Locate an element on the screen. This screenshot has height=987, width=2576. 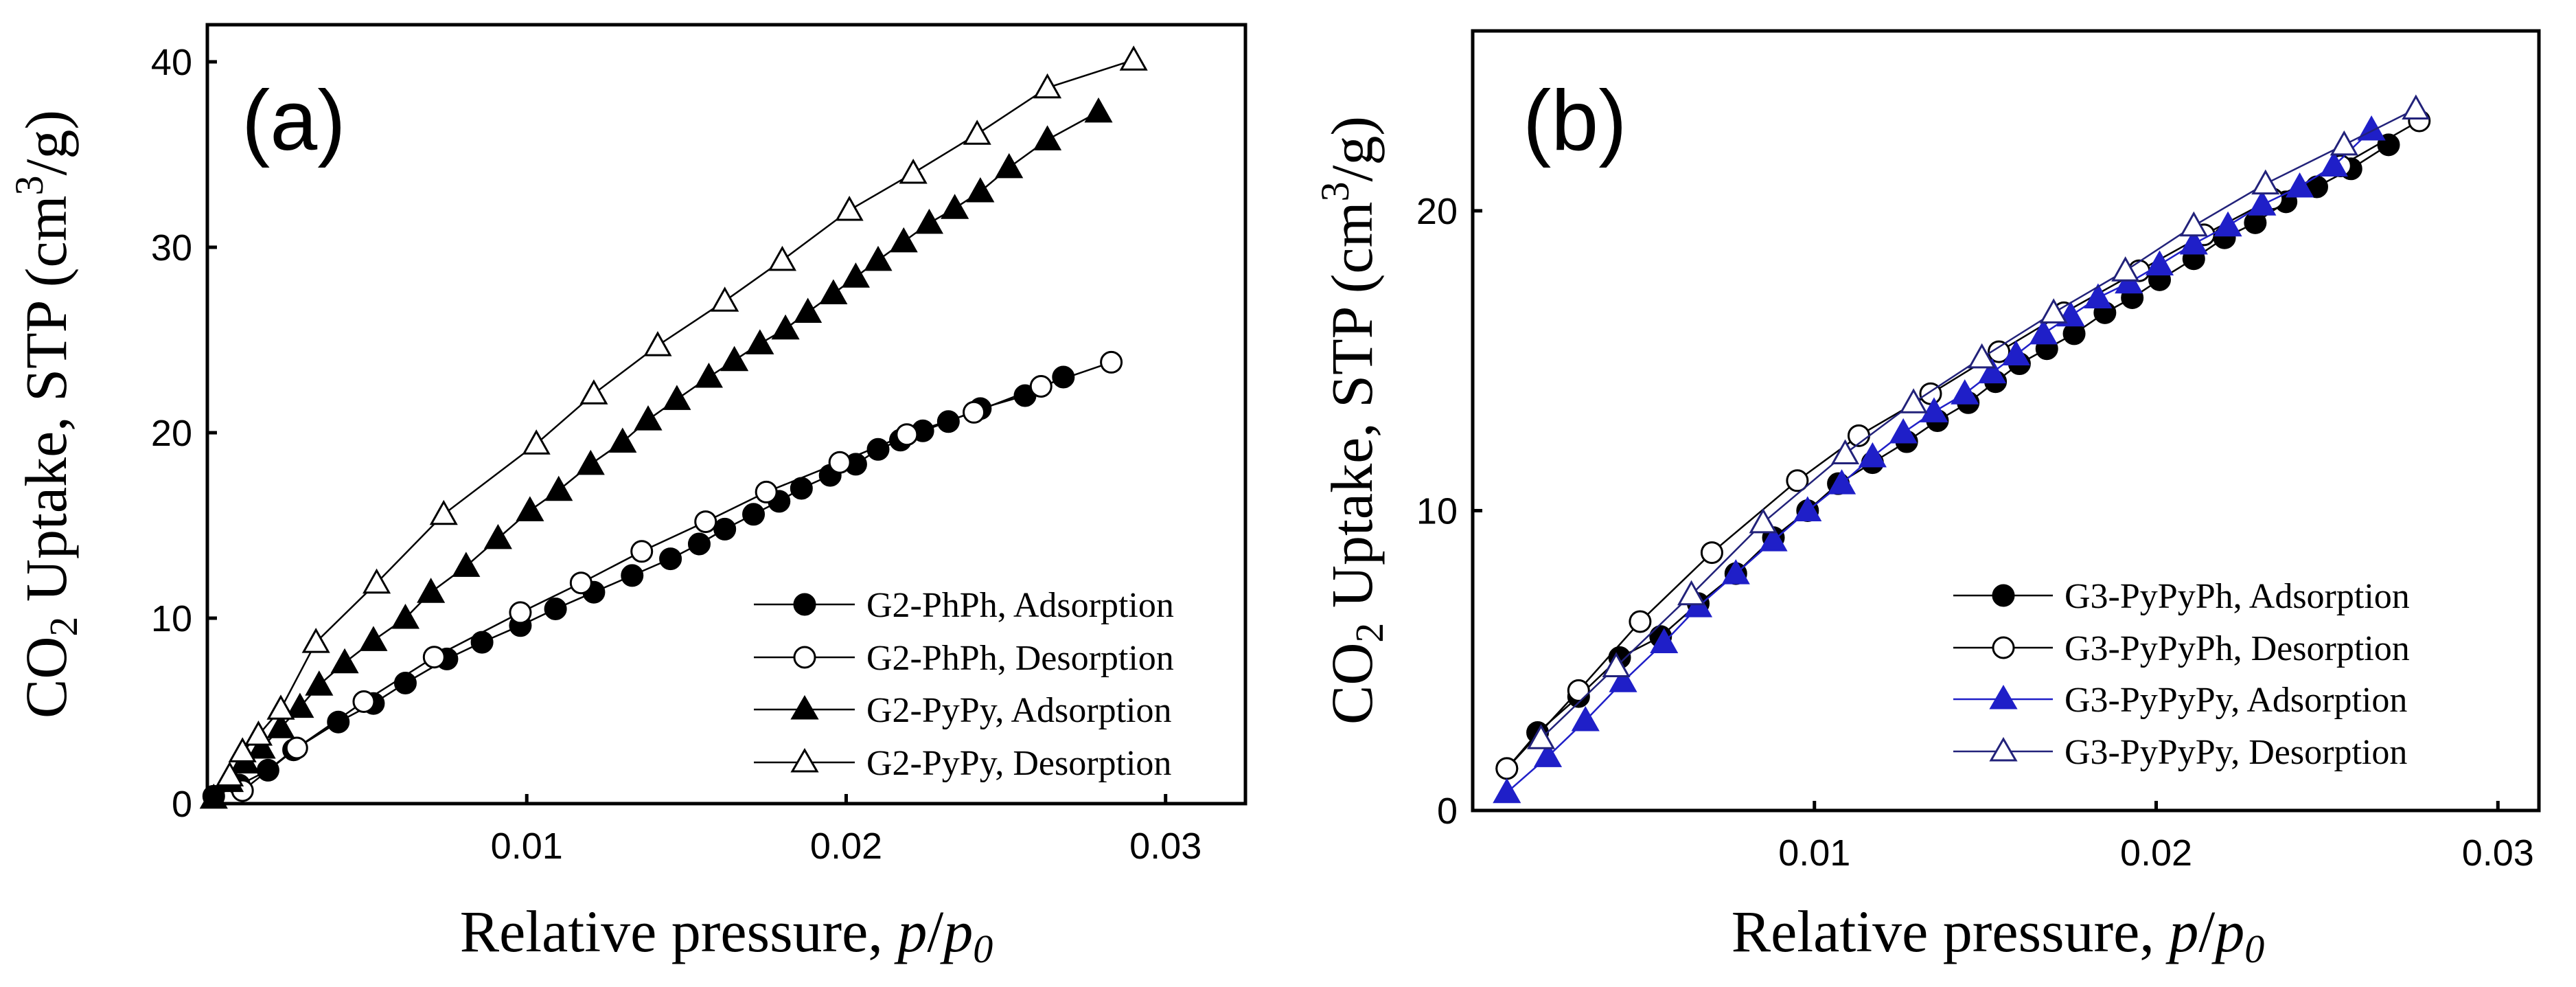
panel-a-y-tick-label: 0 is located at coordinates (182, 804).